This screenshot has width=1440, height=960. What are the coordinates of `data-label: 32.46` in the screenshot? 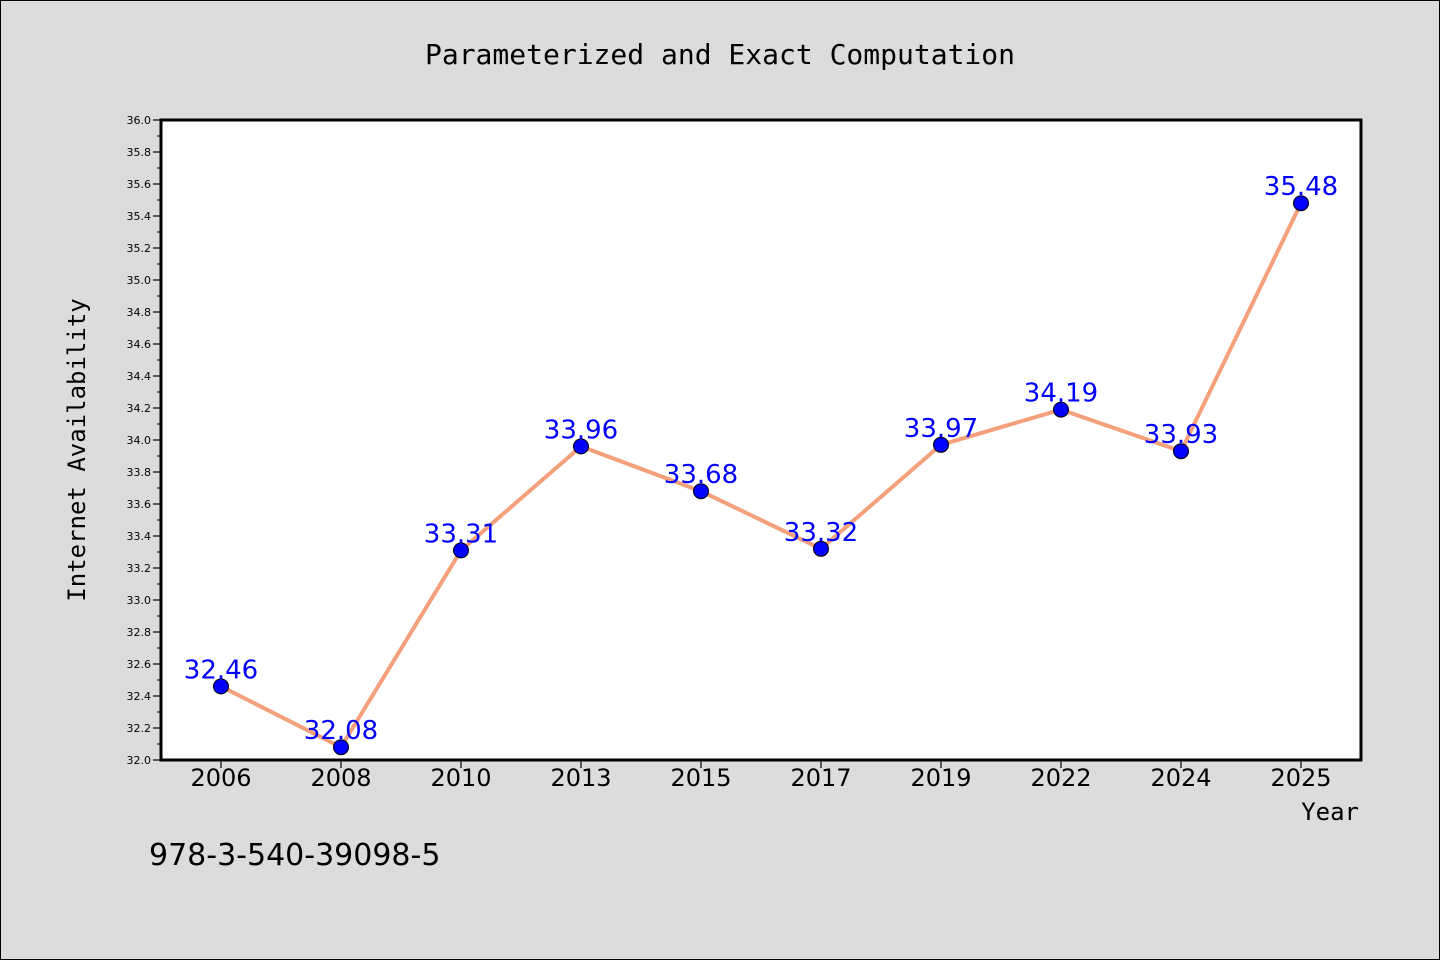 It's located at (221, 670).